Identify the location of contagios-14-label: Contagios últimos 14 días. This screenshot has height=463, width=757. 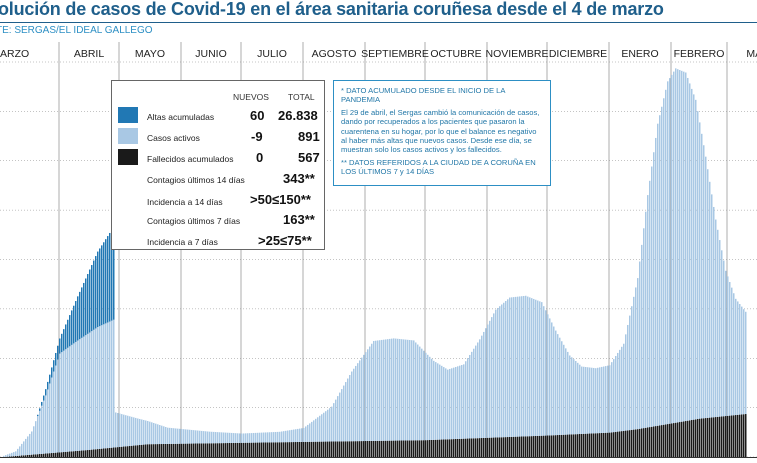
(196, 180).